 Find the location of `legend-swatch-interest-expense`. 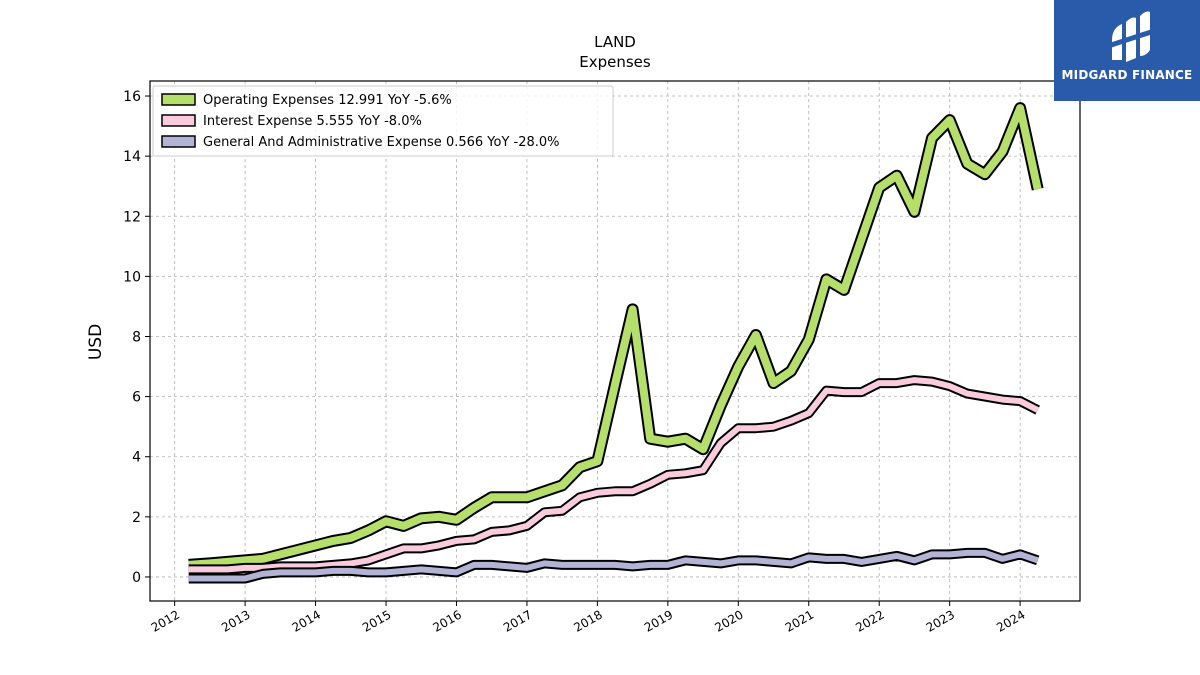

legend-swatch-interest-expense is located at coordinates (178, 120).